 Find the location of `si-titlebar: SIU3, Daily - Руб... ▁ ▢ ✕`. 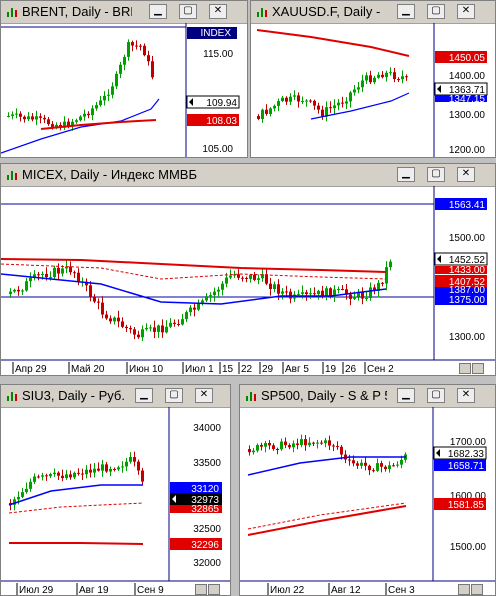

si-titlebar: SIU3, Daily - Руб... ▁ ▢ ✕ is located at coordinates (115, 396).